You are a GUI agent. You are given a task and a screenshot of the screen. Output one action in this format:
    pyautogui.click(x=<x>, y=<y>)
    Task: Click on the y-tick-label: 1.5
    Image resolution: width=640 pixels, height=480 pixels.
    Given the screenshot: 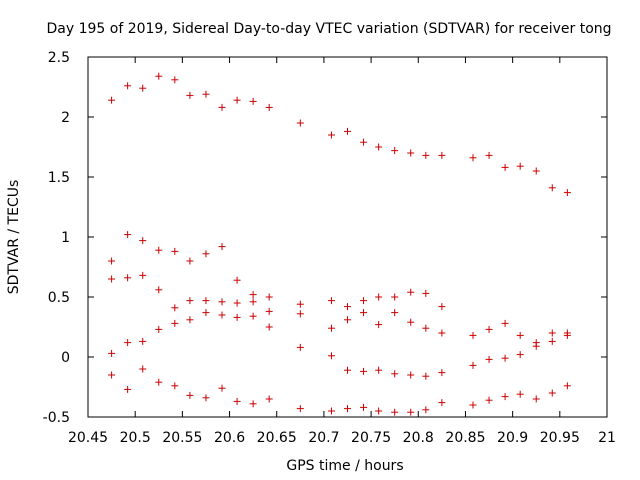 What is the action you would take?
    pyautogui.click(x=59, y=178)
    